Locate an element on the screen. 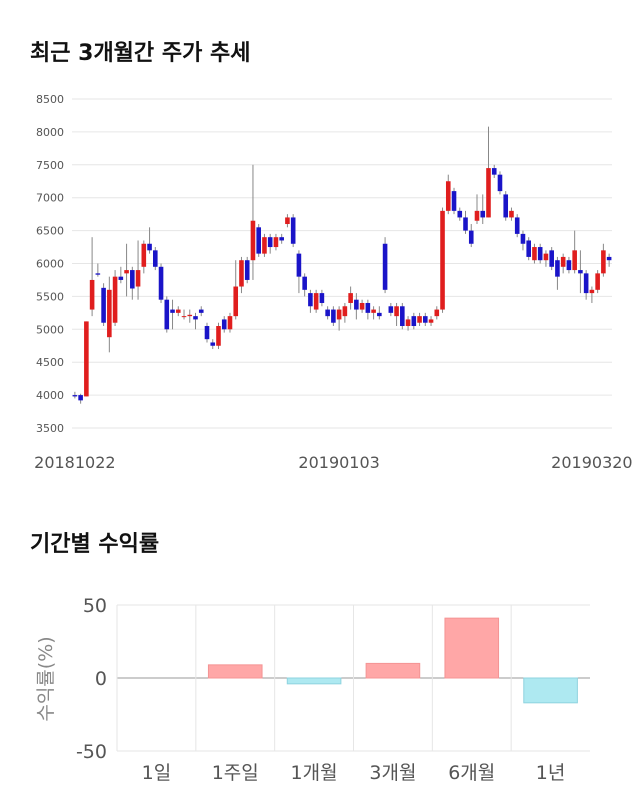 The width and height of the screenshot is (640, 810). y-tick-label: 8500 is located at coordinates (50, 99).